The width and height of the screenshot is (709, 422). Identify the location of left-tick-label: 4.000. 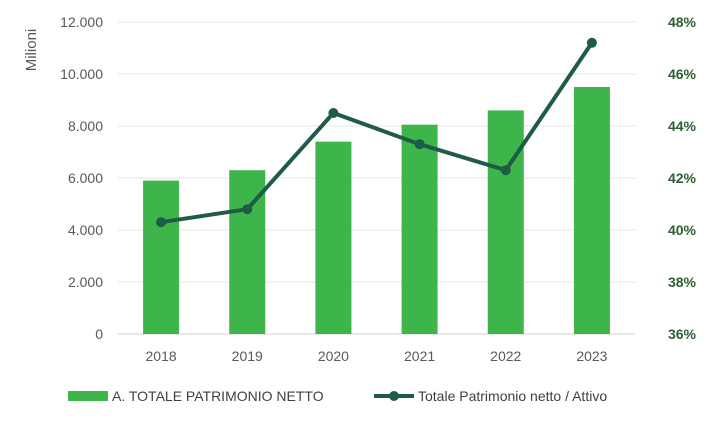
(85, 230).